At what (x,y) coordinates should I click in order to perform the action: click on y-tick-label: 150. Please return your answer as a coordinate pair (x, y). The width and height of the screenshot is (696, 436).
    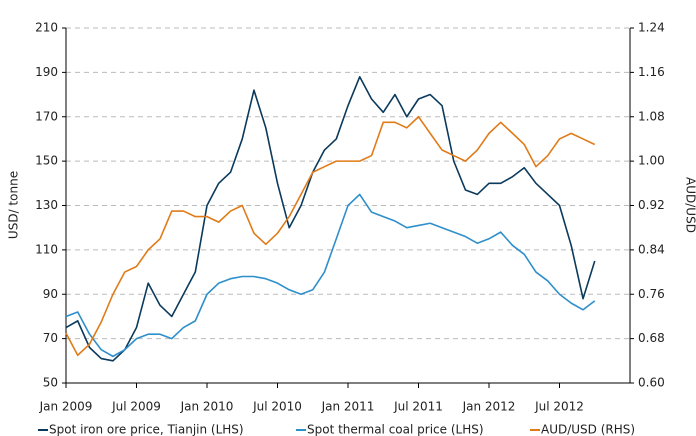
    Looking at the image, I should click on (46, 161).